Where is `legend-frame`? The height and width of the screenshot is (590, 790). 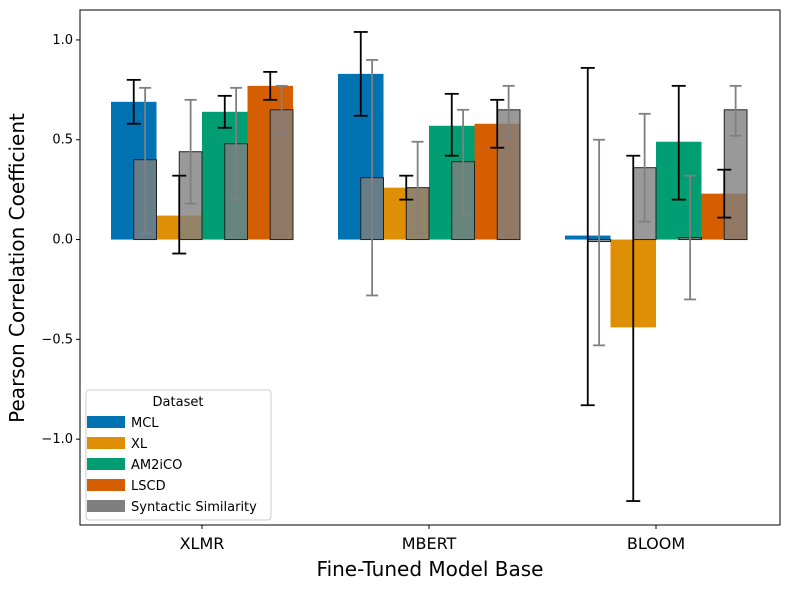
legend-frame is located at coordinates (178, 455).